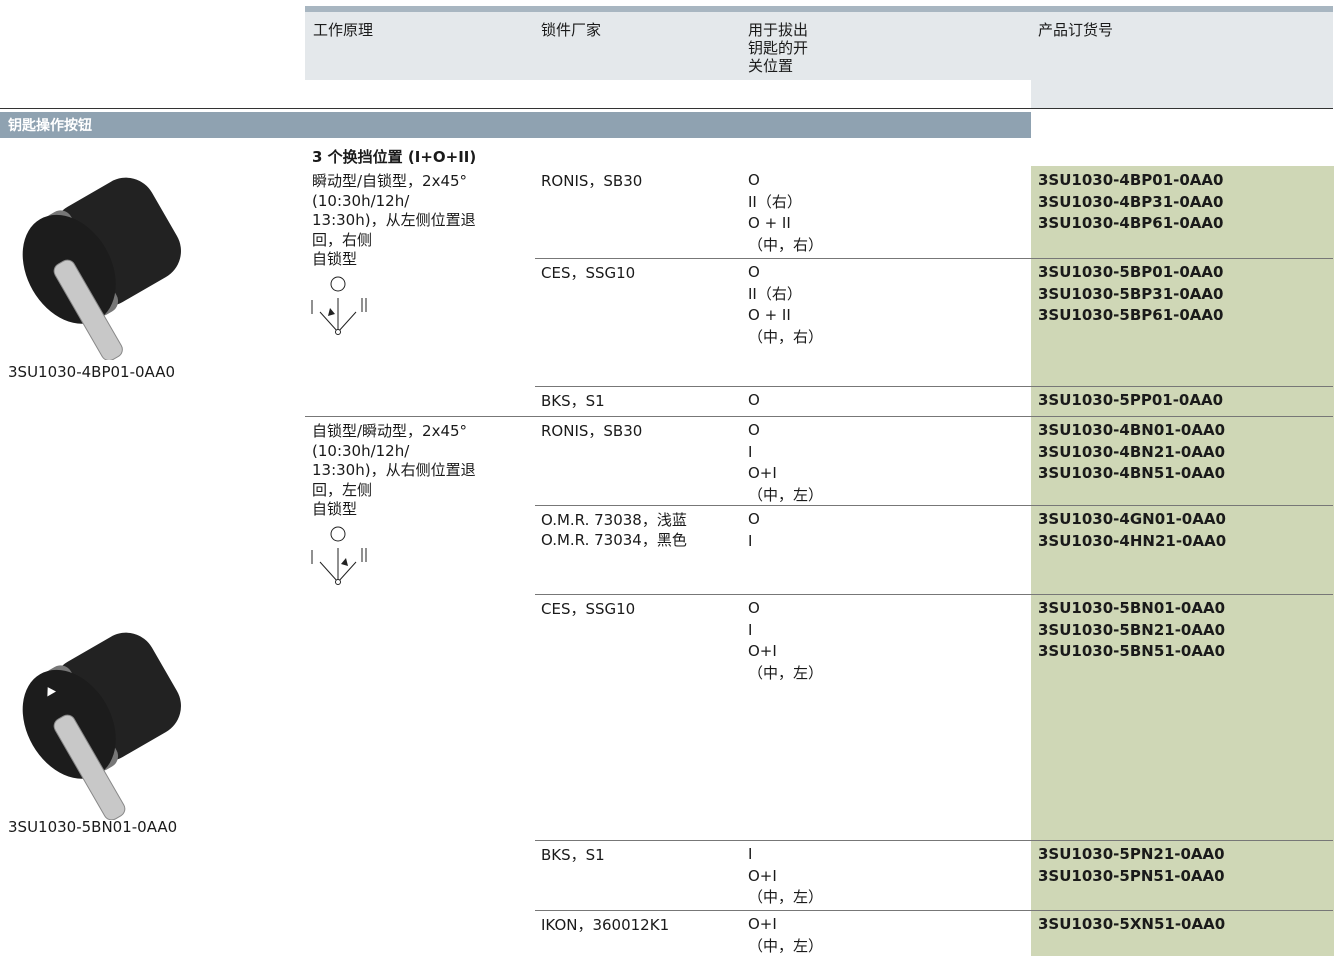 This screenshot has height=956, width=1335. Describe the element at coordinates (1132, 608) in the screenshot. I see `order-number: 3SU1030-5BN01-0AA0` at that location.